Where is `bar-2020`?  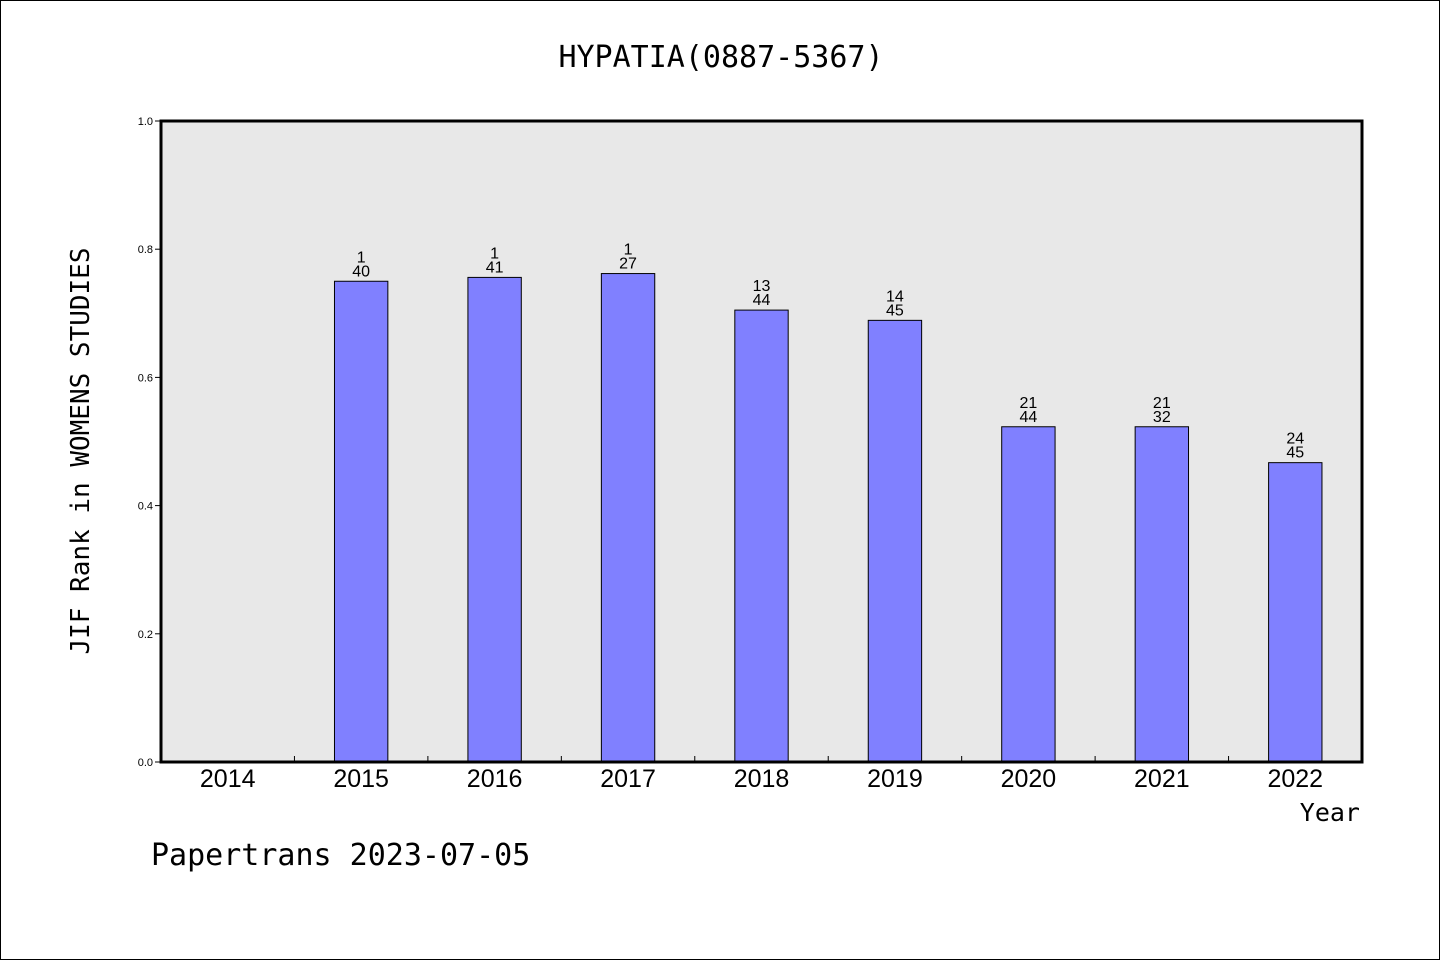 bar-2020 is located at coordinates (1028, 594).